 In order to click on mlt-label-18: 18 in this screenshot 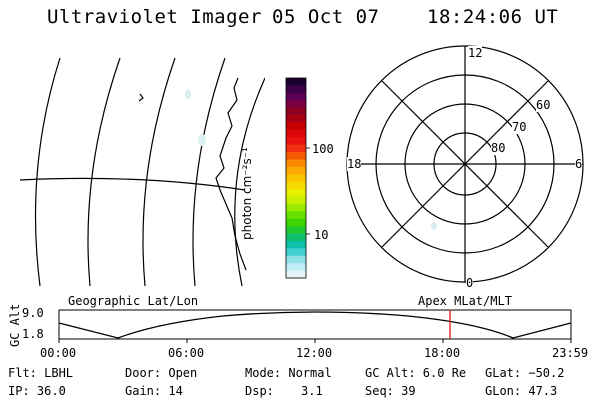, I will do `click(354, 164)`.